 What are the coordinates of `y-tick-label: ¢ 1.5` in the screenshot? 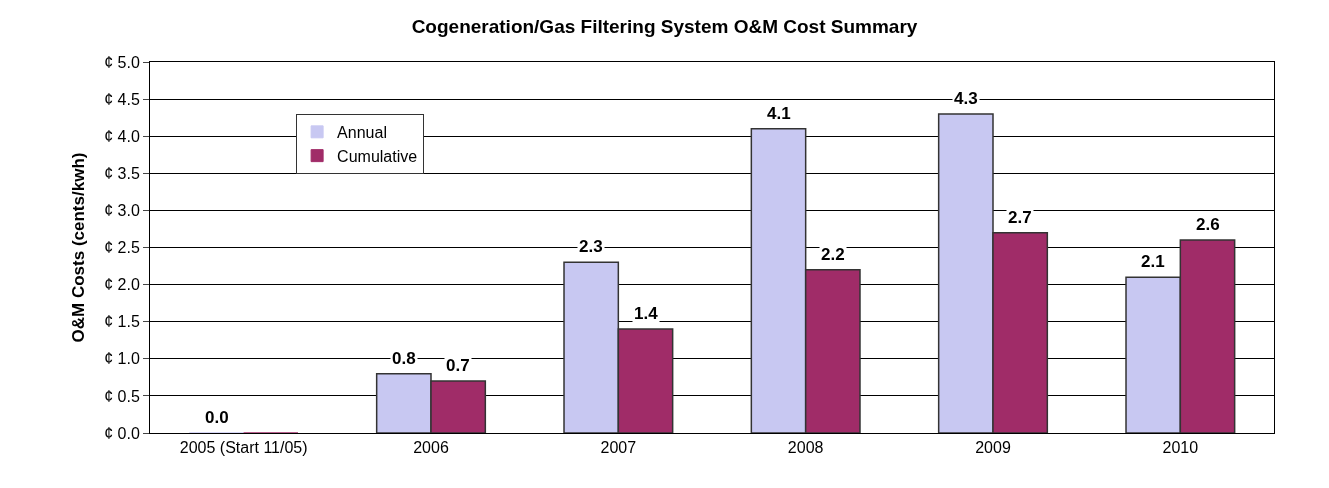 It's located at (122, 322).